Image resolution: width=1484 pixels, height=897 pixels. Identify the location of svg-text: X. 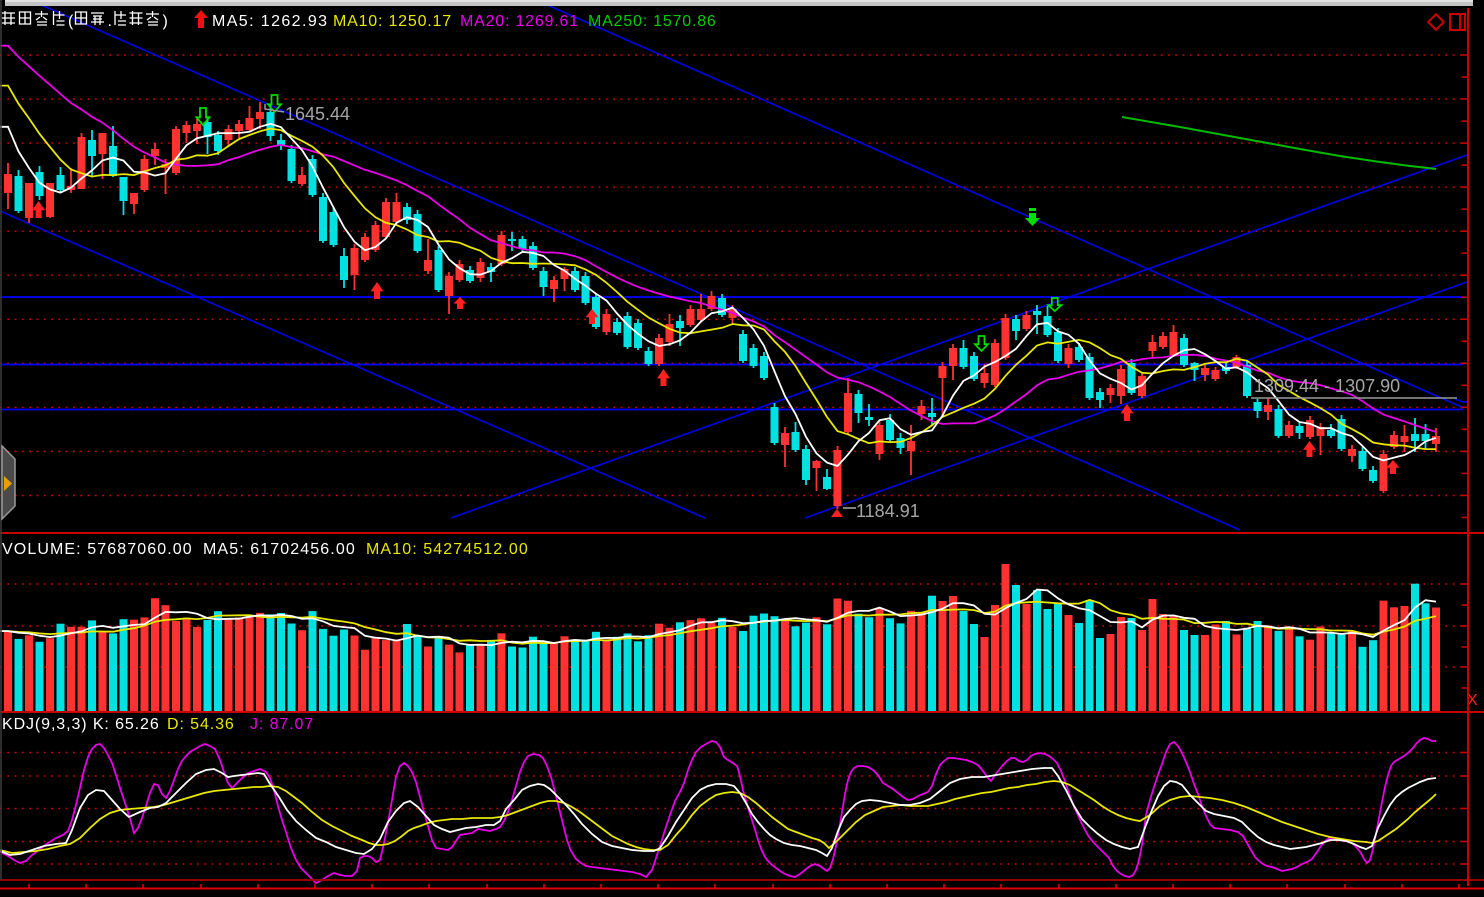
(1472, 700).